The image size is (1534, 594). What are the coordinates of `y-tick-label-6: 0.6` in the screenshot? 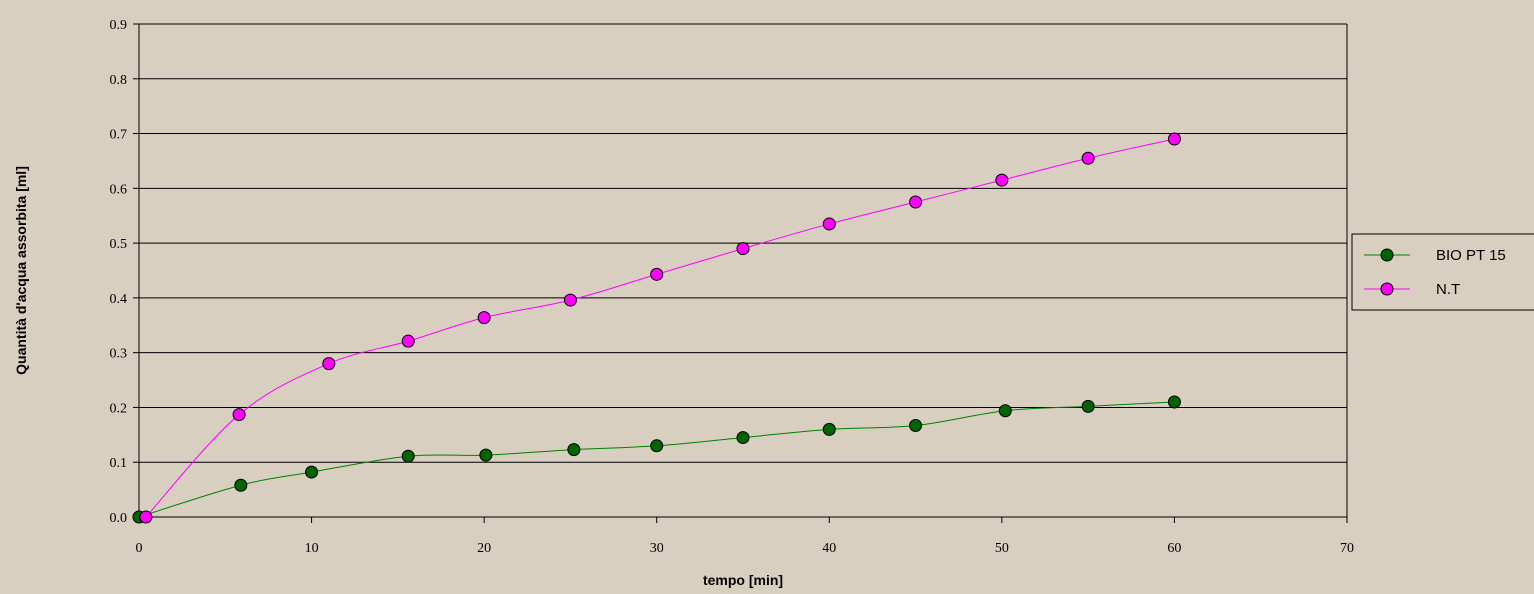 It's located at (119, 189).